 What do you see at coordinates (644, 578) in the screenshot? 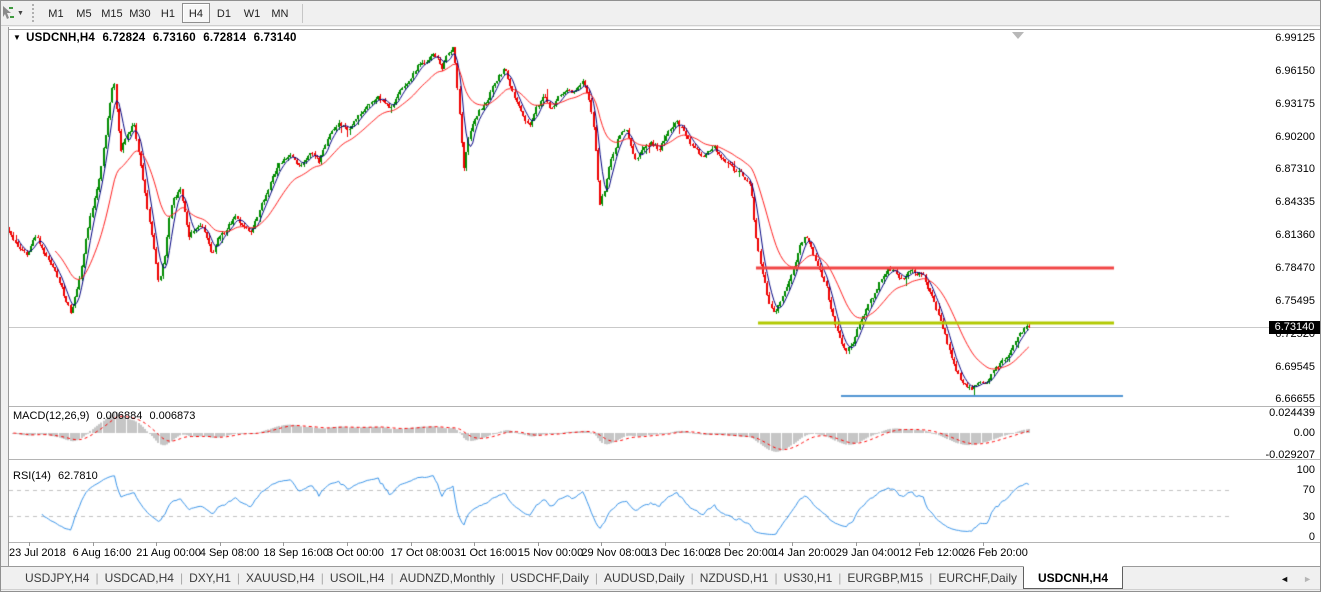
I see `chart-tab-audusd-daily: AUDUSD,Daily` at bounding box center [644, 578].